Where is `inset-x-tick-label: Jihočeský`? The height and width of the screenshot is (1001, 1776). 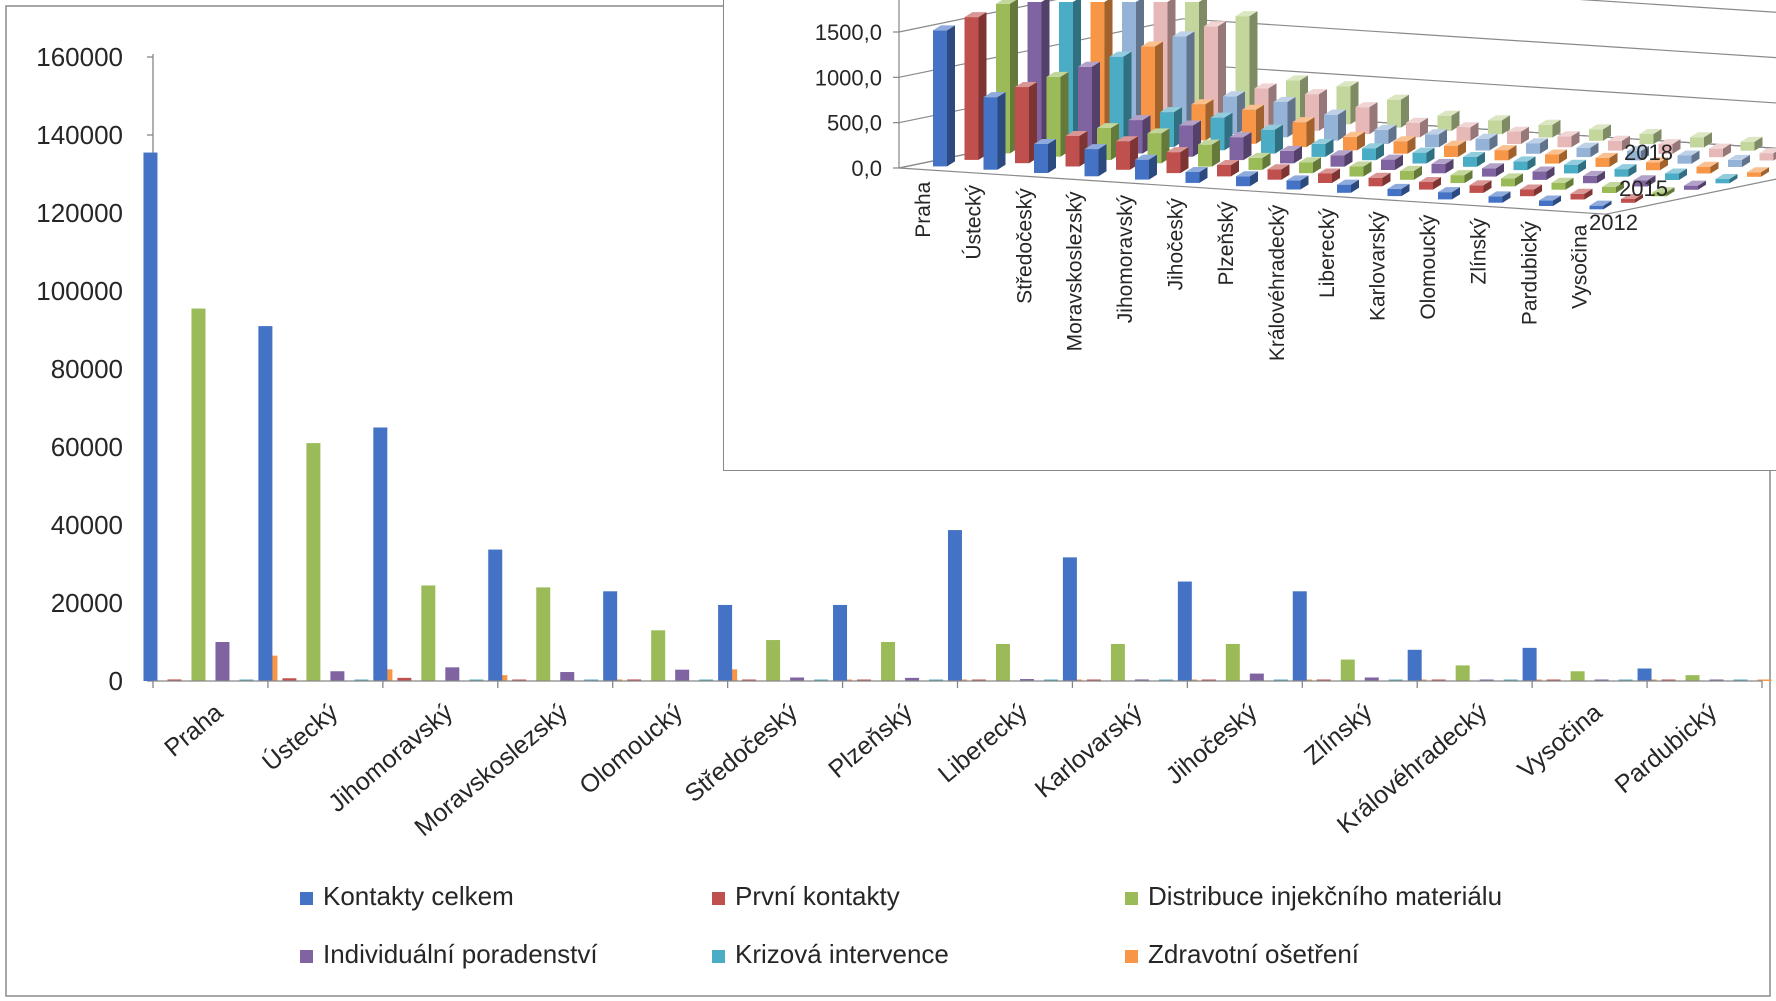
inset-x-tick-label: Jihočeský is located at coordinates (1176, 244).